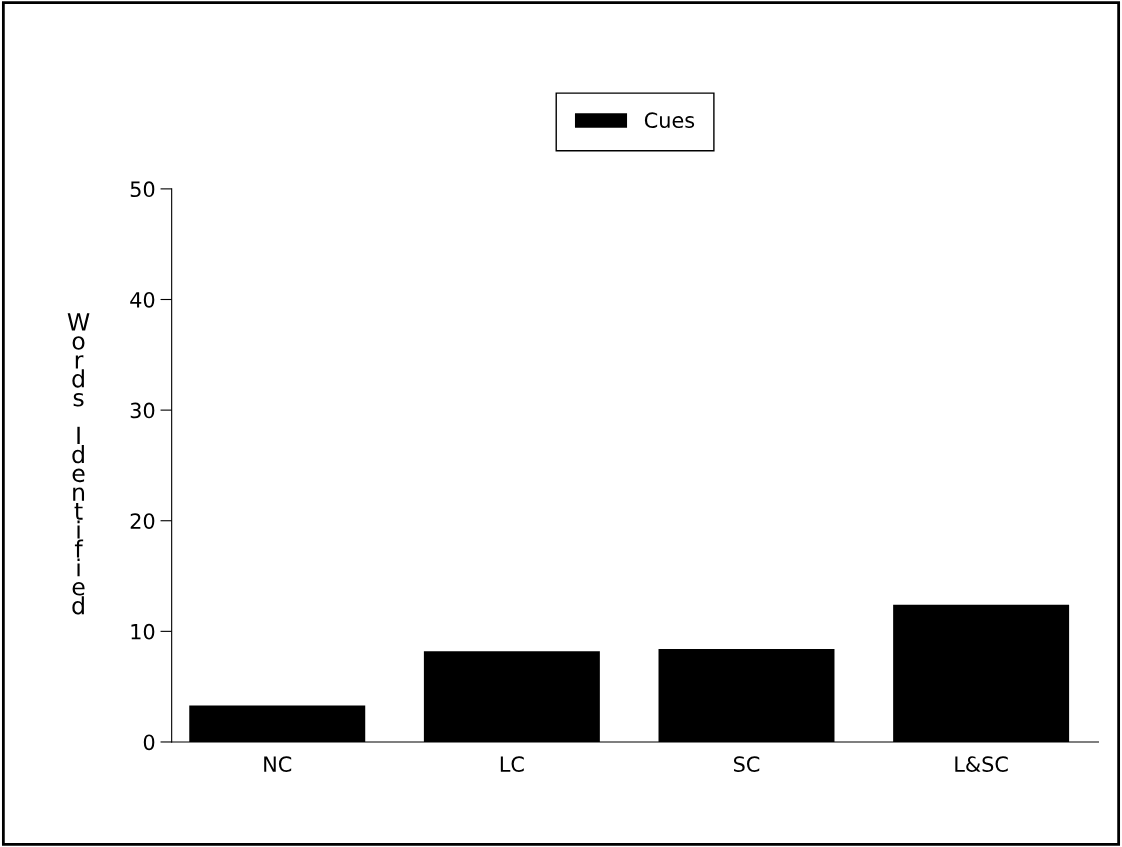  Describe the element at coordinates (142, 299) in the screenshot. I see `y-tick-label: 40` at that location.